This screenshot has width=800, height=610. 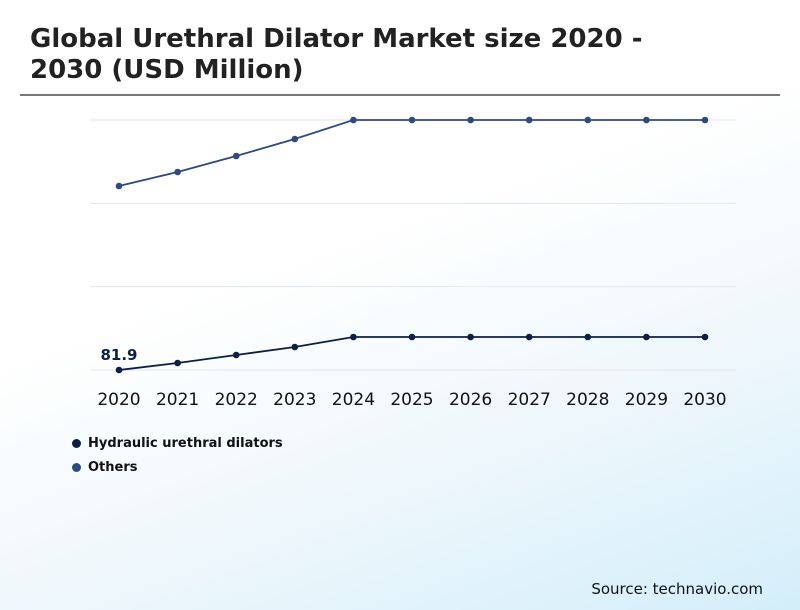 I want to click on x-tick-label: 2020, so click(x=118, y=400).